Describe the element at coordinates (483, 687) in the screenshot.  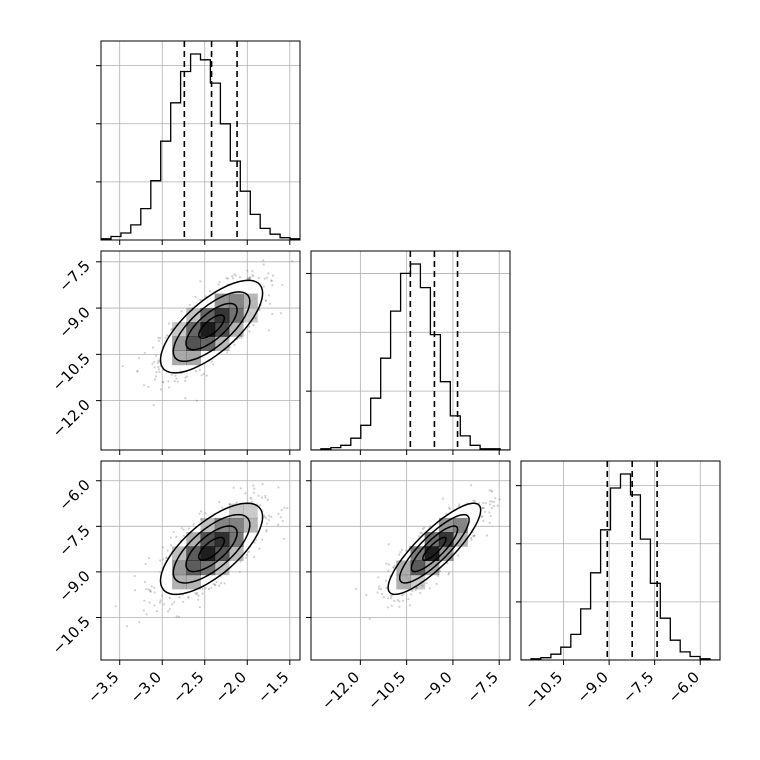
I see `x-tick-label: −7.5` at that location.